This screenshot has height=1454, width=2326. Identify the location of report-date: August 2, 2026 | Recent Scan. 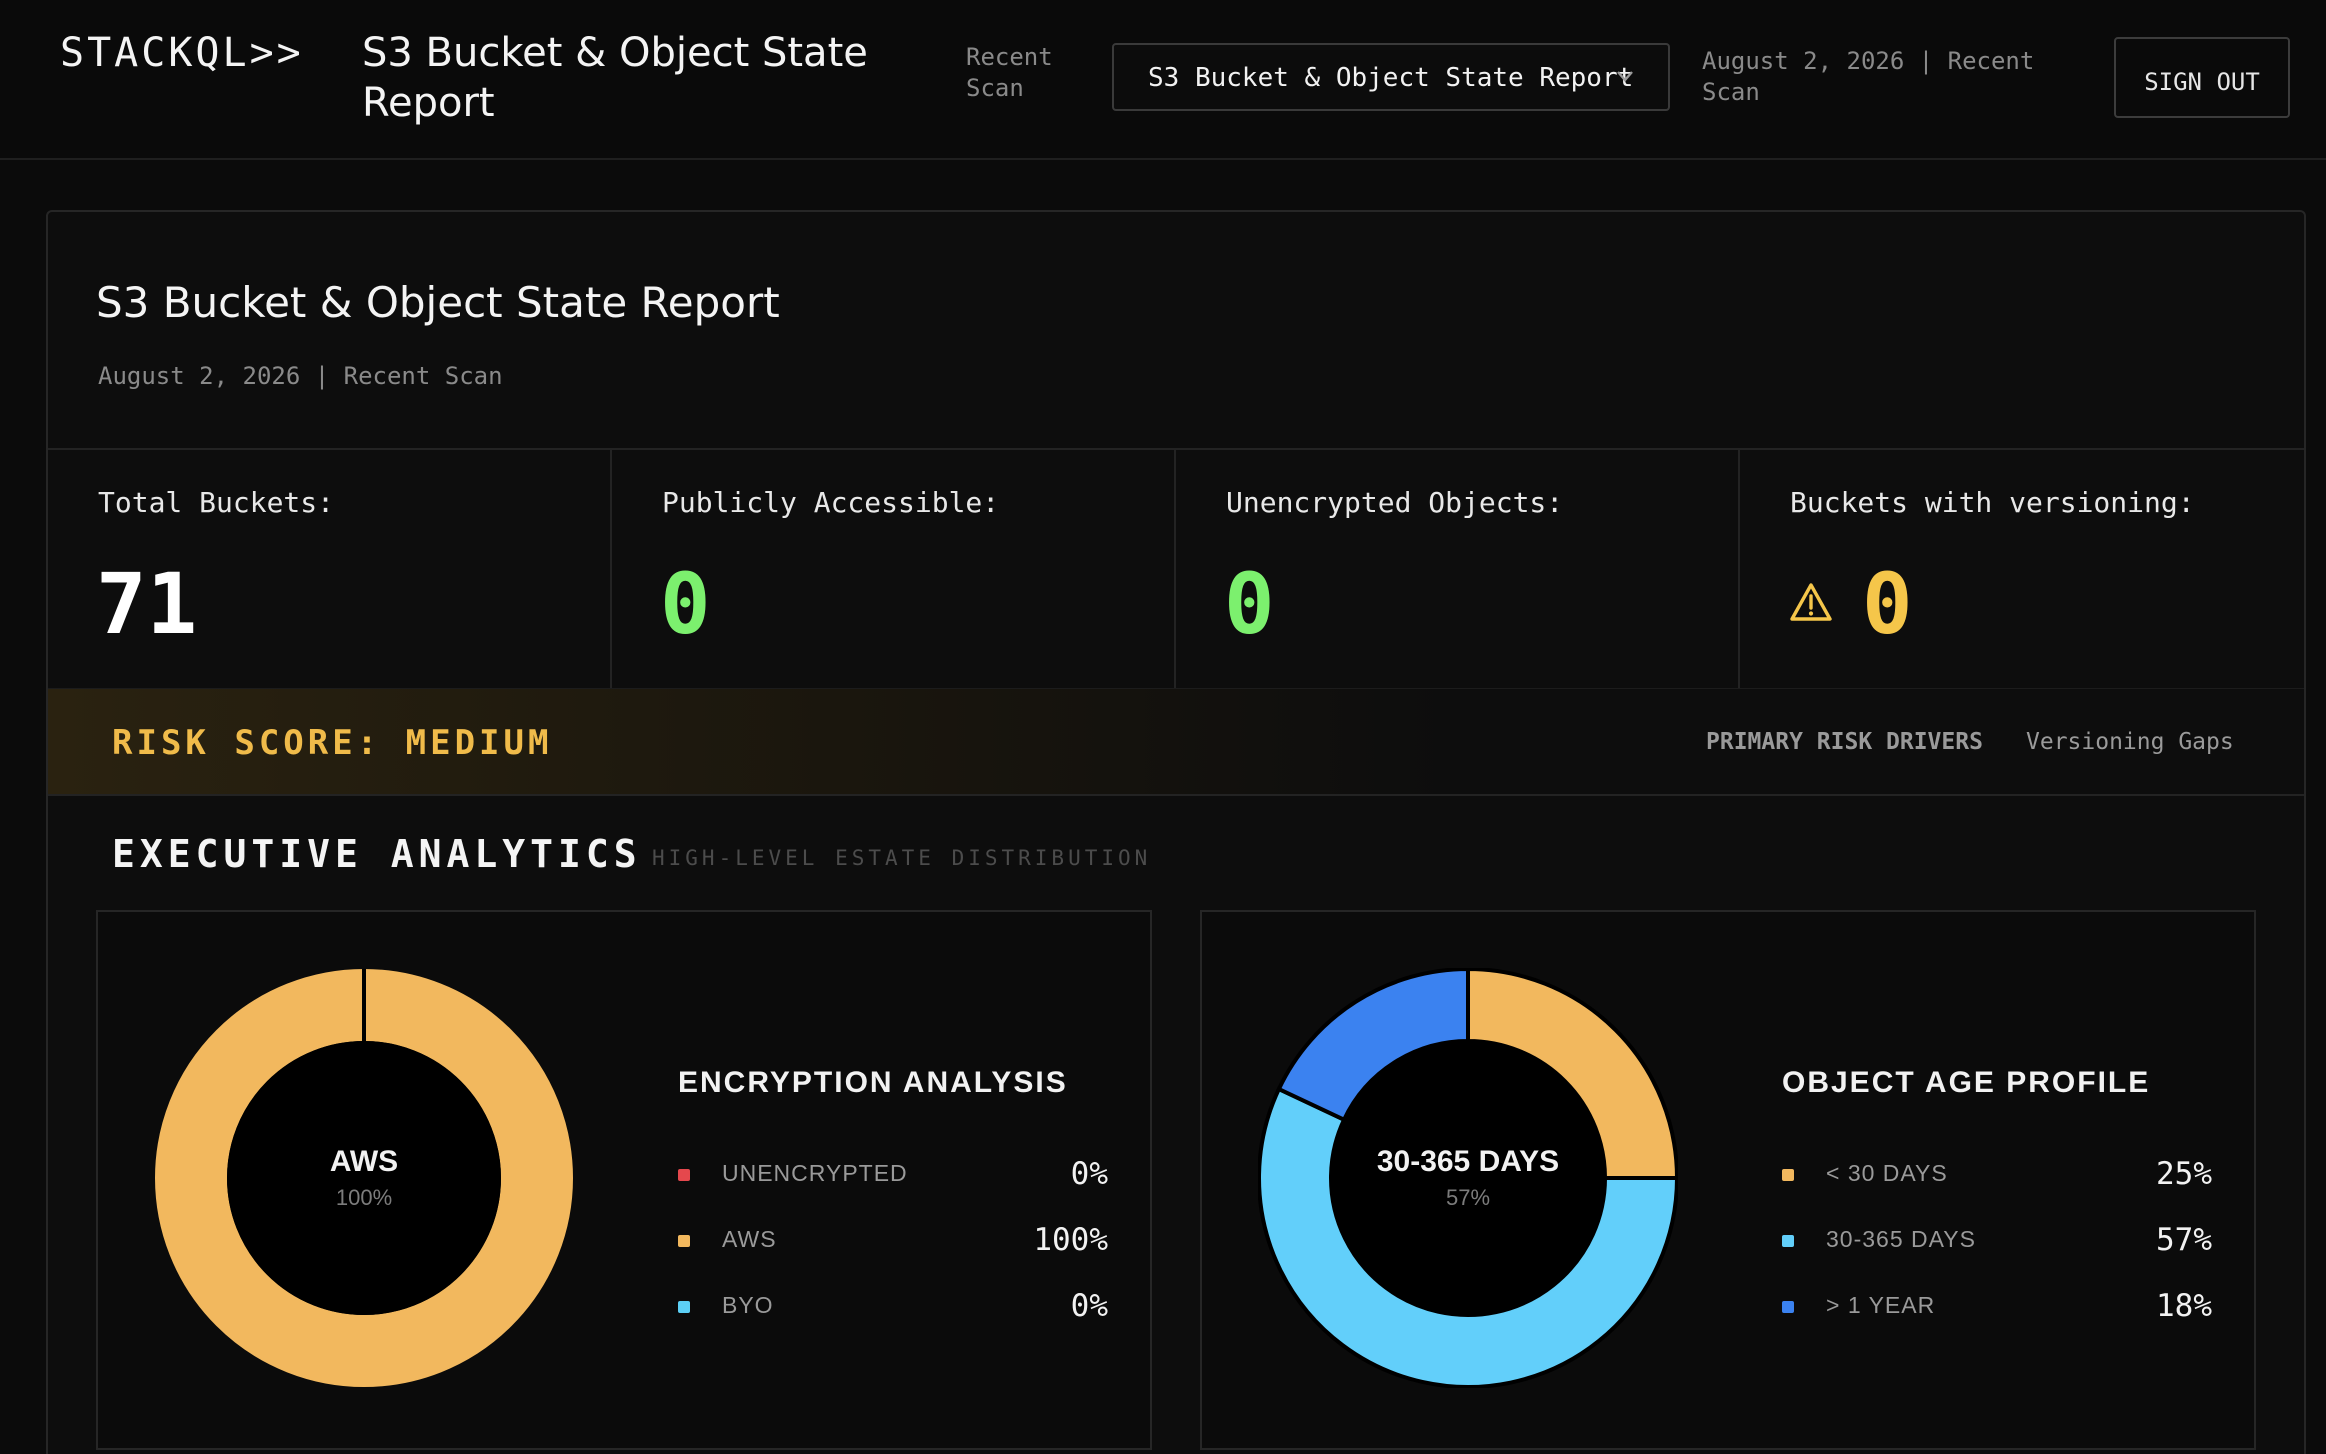
(300, 376).